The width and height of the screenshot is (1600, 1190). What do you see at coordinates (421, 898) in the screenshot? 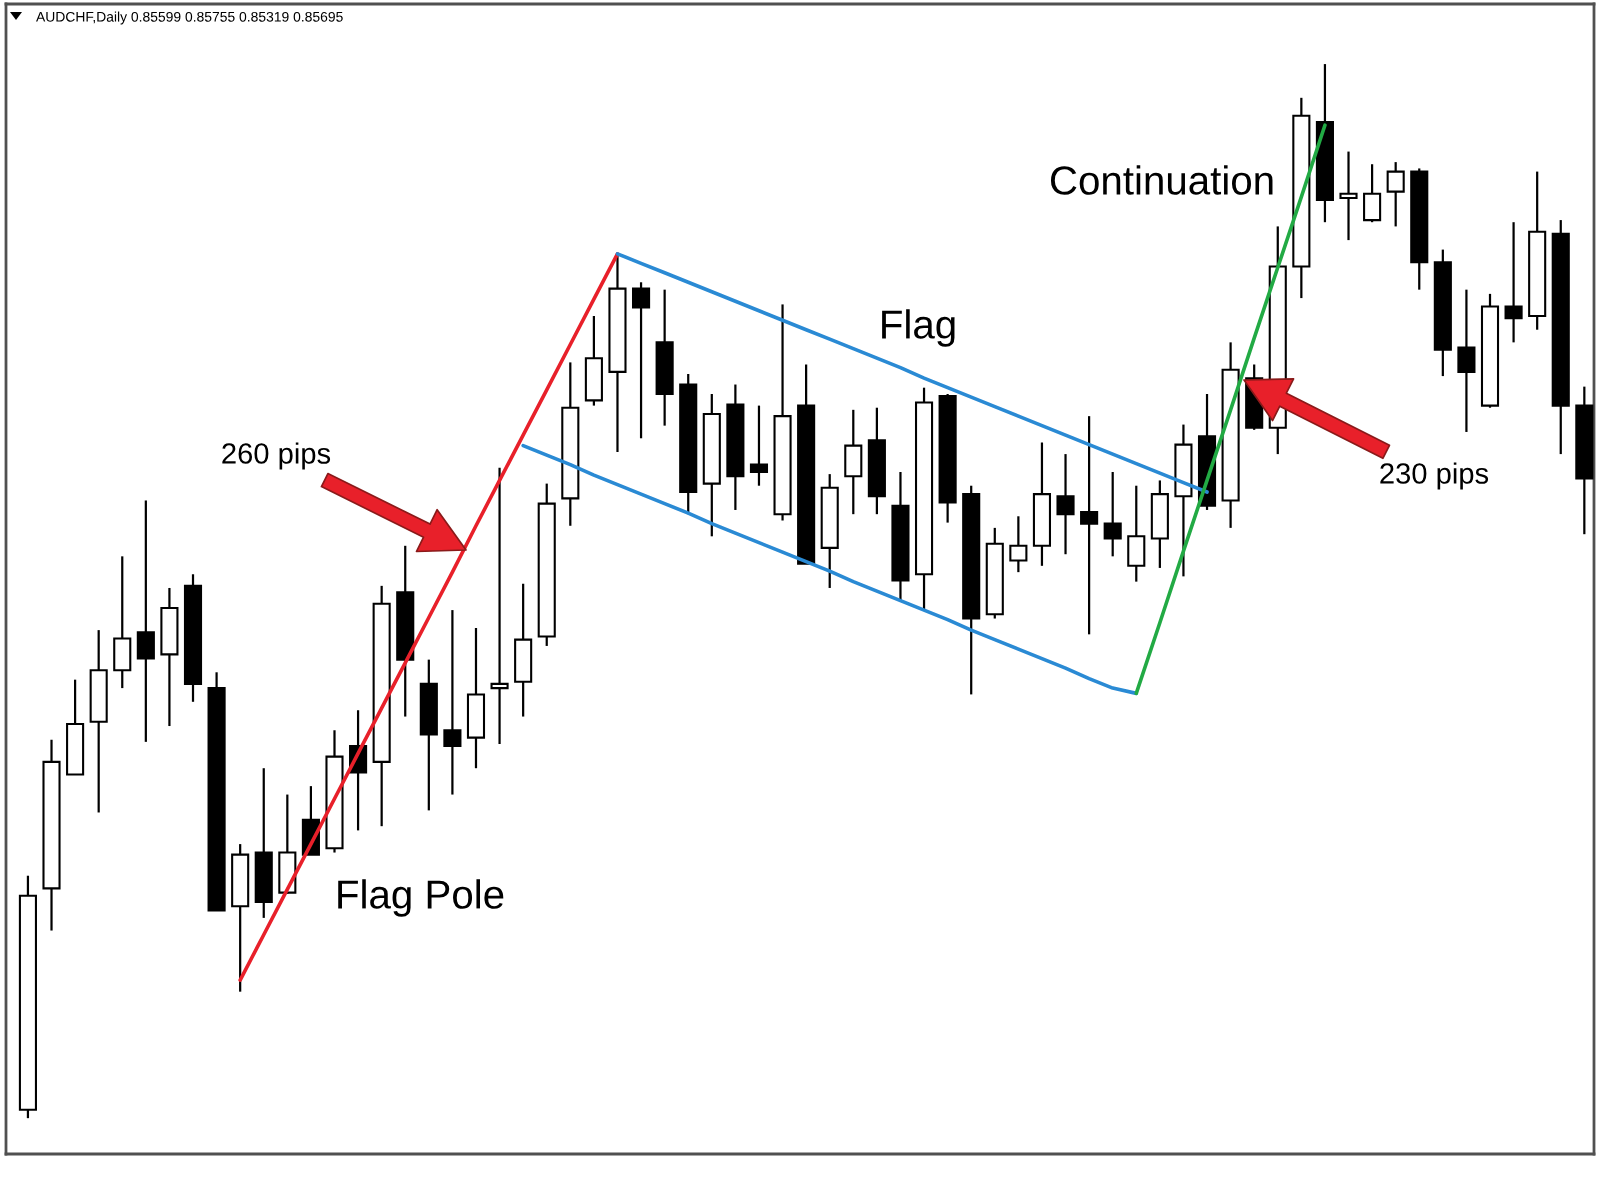
I see `annotation: Flag Pole` at bounding box center [421, 898].